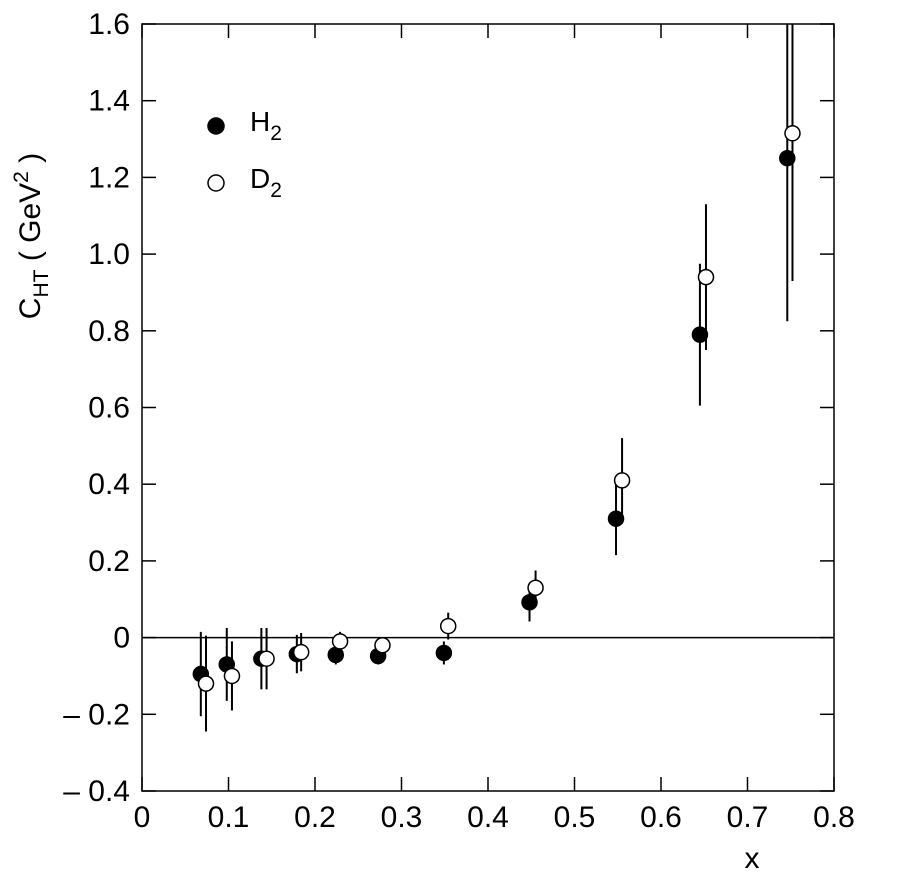 The width and height of the screenshot is (900, 879). What do you see at coordinates (109, 561) in the screenshot?
I see `y-tick-label: 0.2` at bounding box center [109, 561].